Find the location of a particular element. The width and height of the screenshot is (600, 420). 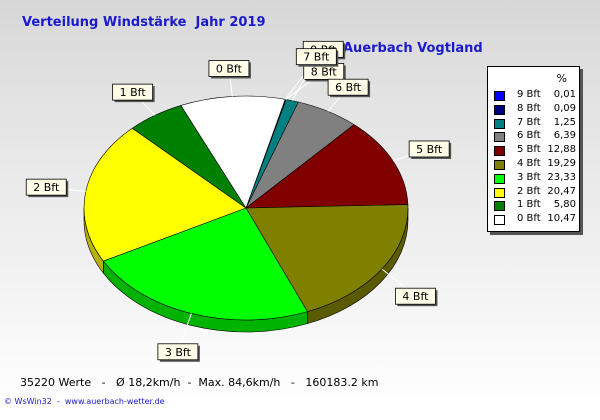

legend-value: 10,47 is located at coordinates (561, 219).